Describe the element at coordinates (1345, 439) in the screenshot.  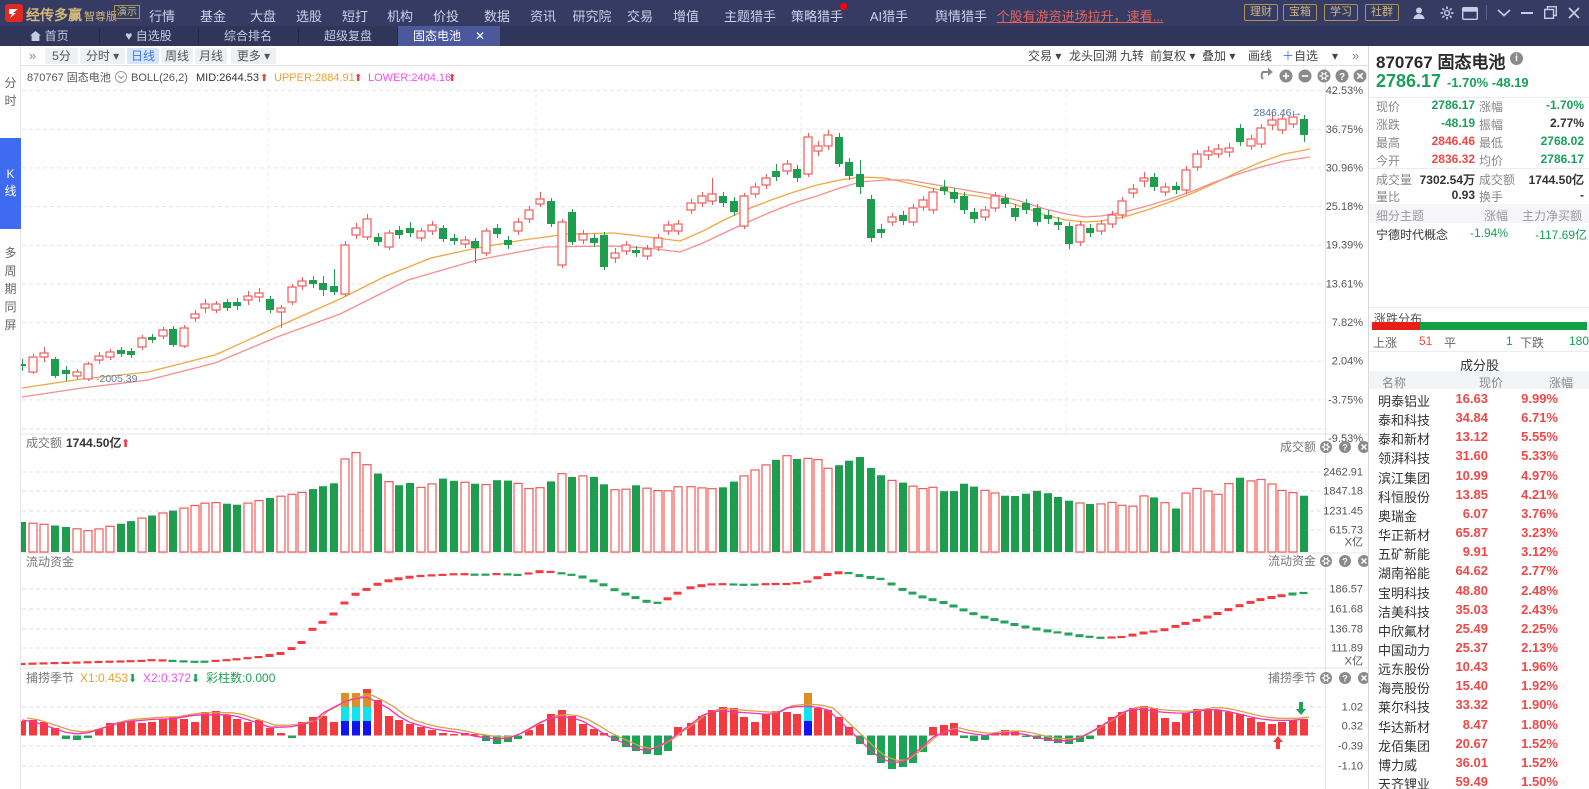
I see `svg-text: -9.53%` at that location.